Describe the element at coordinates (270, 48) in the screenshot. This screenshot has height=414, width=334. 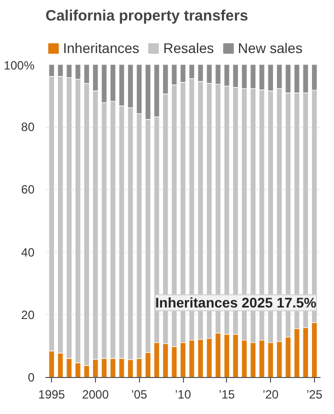
I see `legend-label: New sales` at that location.